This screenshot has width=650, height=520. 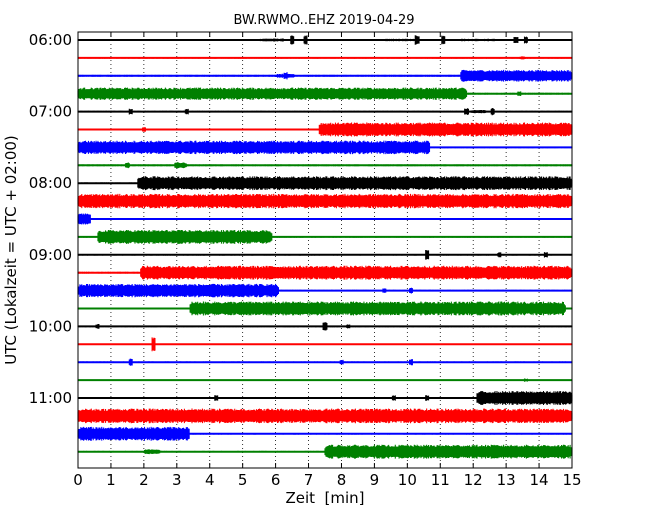 I want to click on x-tick-label-6: 6, so click(x=276, y=480).